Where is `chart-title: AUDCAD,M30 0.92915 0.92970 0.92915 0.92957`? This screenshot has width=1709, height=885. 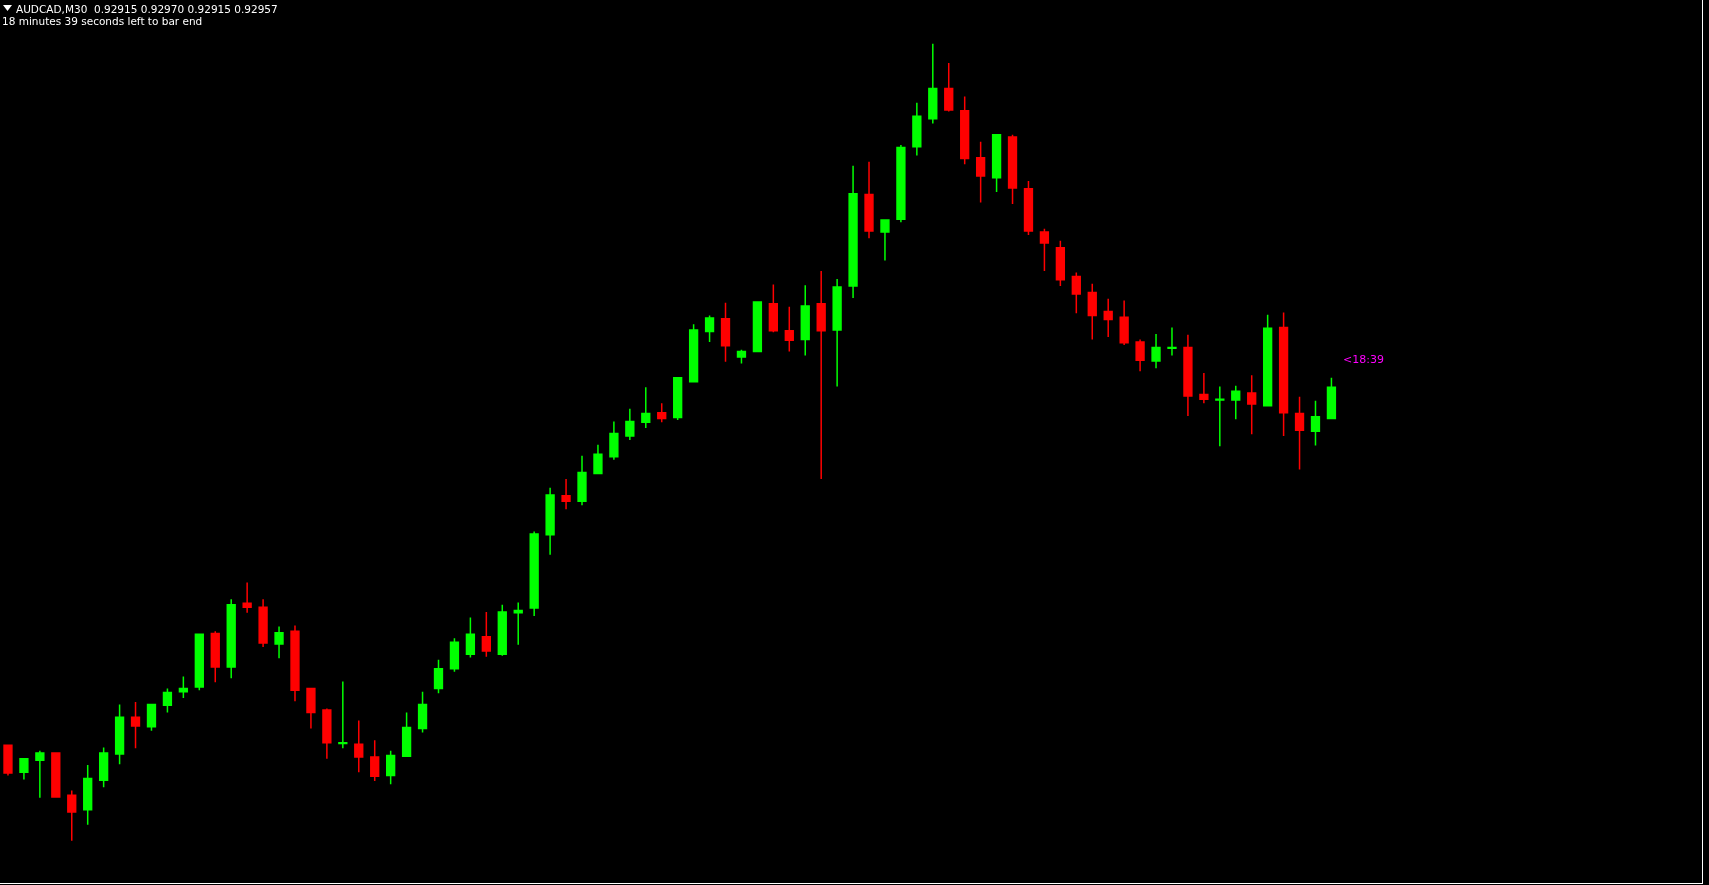
chart-title: AUDCAD,M30 0.92915 0.92970 0.92915 0.92957 is located at coordinates (147, 9).